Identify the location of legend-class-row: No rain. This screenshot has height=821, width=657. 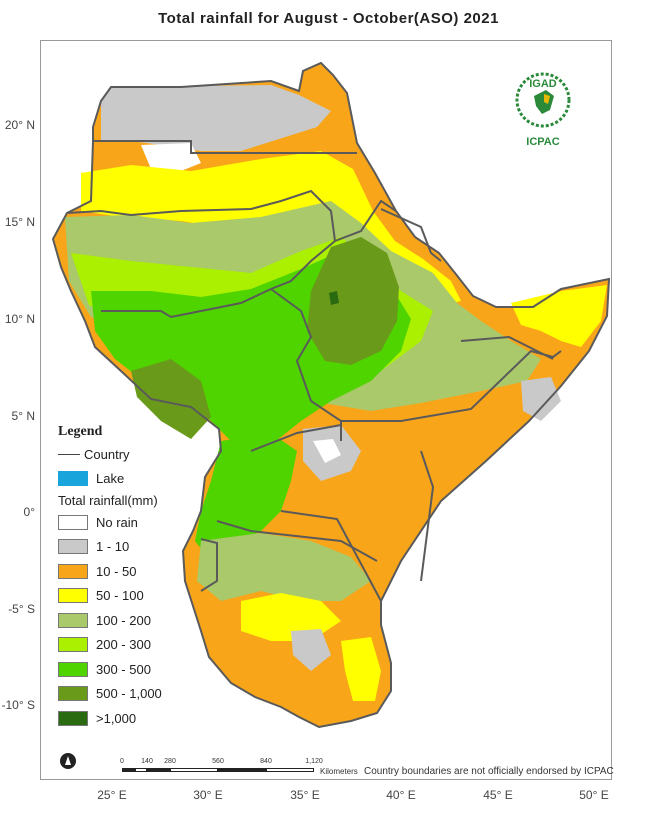
(133, 522).